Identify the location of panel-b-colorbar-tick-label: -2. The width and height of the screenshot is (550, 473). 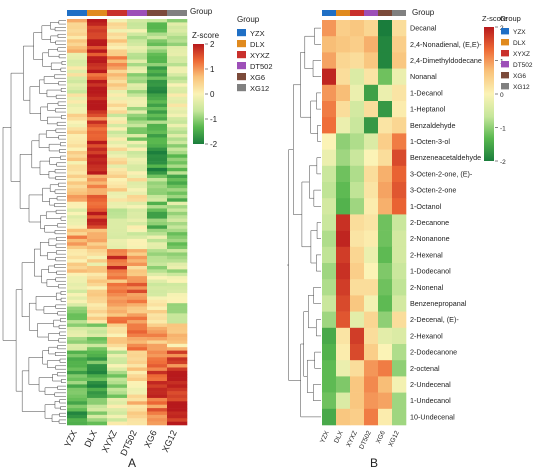
(503, 162).